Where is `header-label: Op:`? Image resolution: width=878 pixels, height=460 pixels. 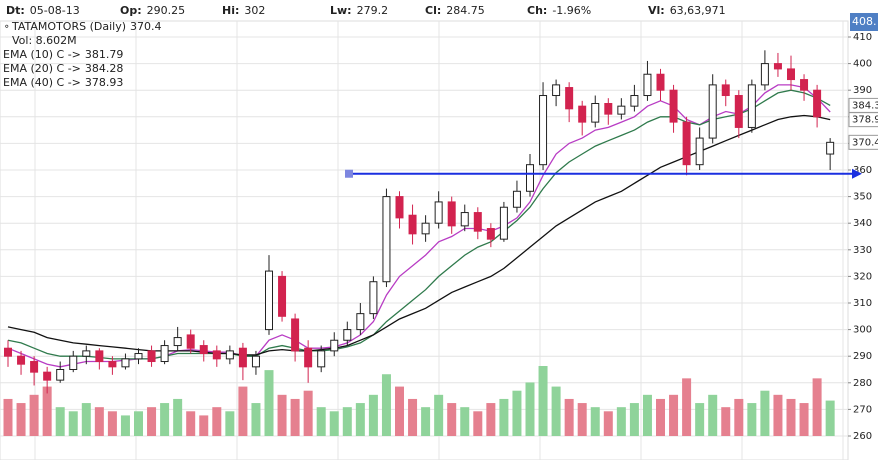
header-label: Op: is located at coordinates (131, 10).